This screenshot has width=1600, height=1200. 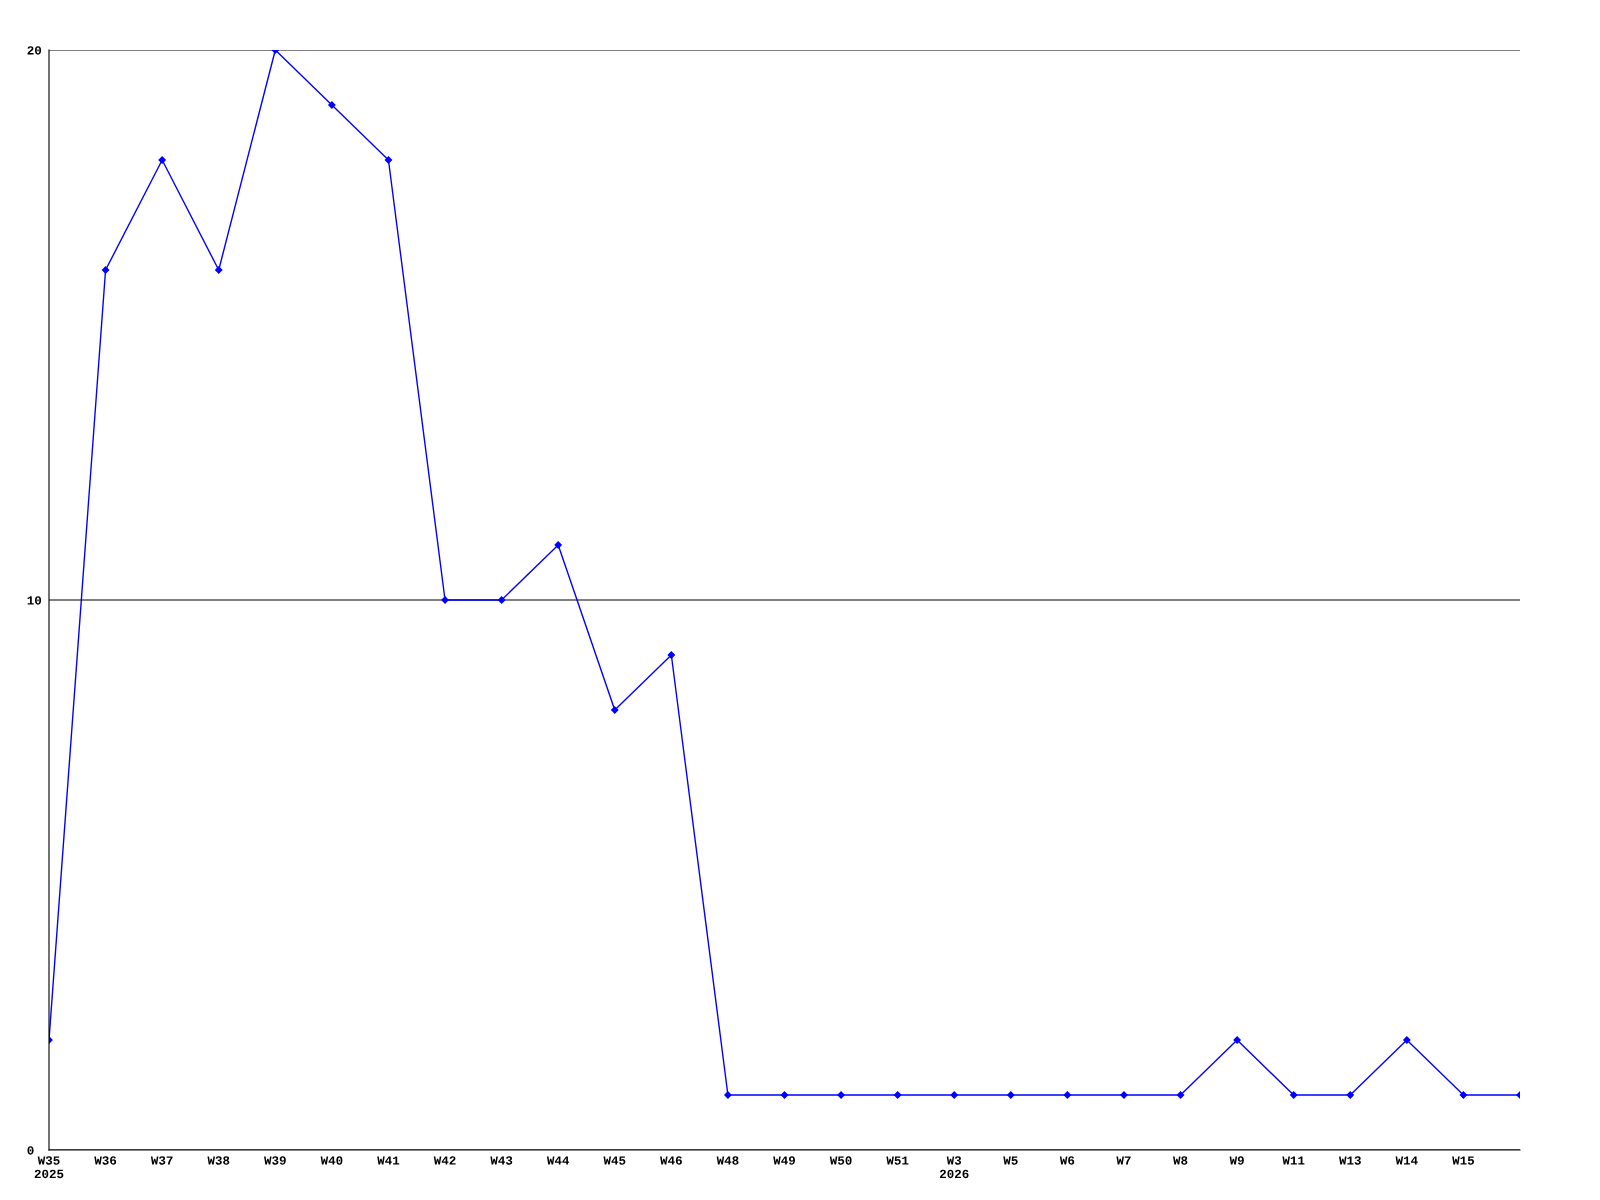 What do you see at coordinates (1067, 1160) in the screenshot?
I see `x-tick-label: W6` at bounding box center [1067, 1160].